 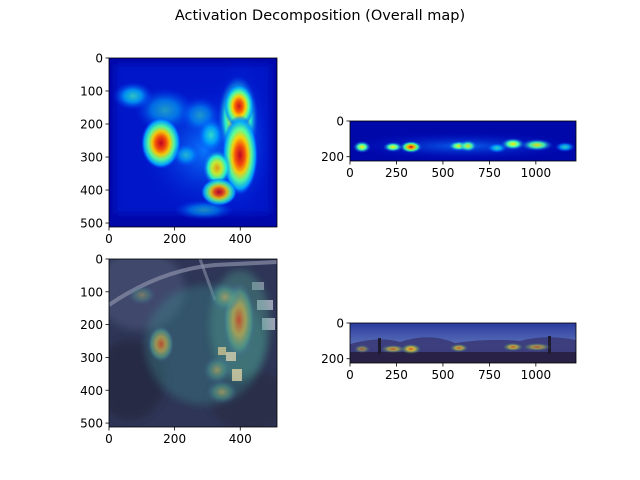 I want to click on panel-activation-aerial: 0 200 400 0 100 200 300 400 500, so click(x=179, y=149).